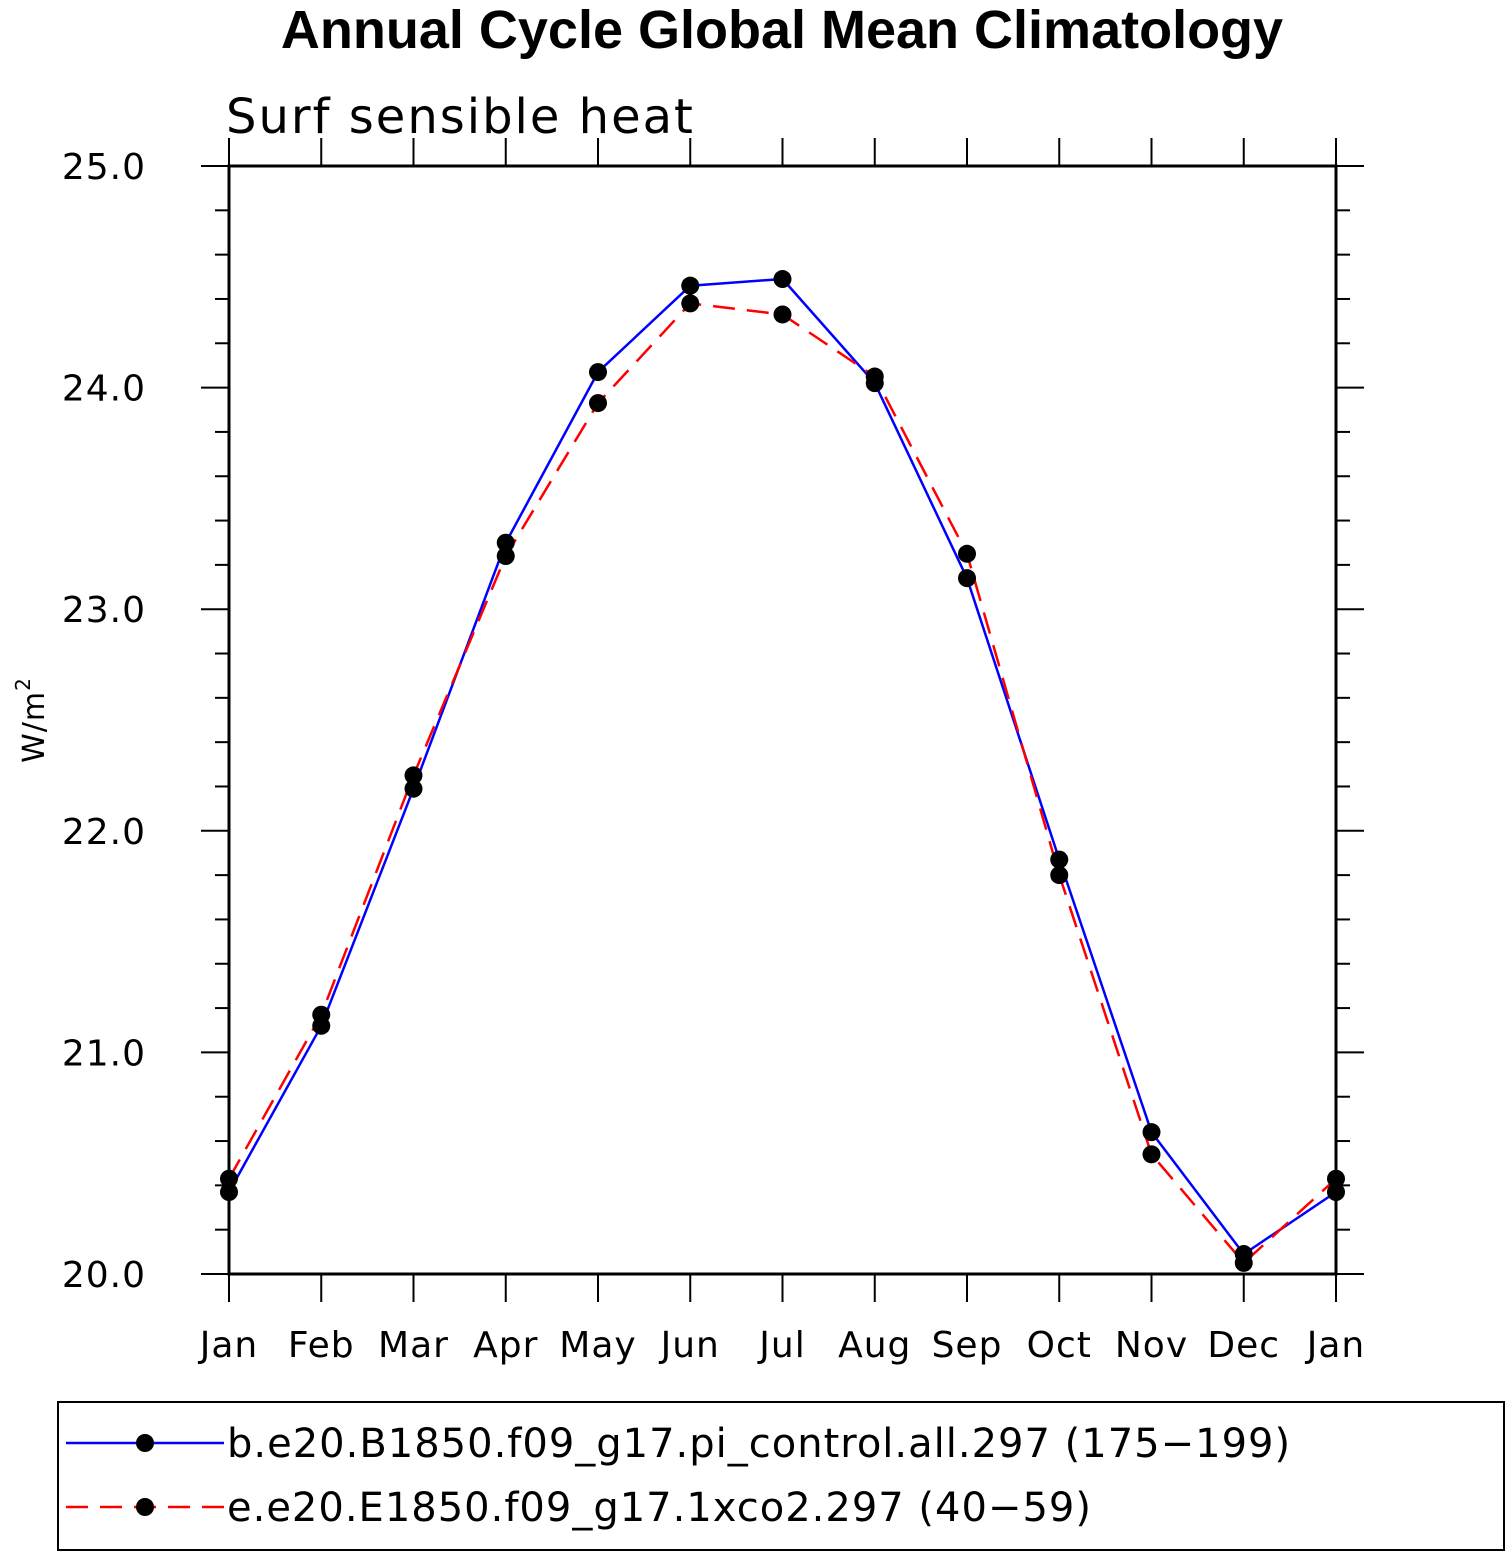 This screenshot has height=1556, width=1512. Describe the element at coordinates (104, 610) in the screenshot. I see `y-tick-label: 23.0` at that location.